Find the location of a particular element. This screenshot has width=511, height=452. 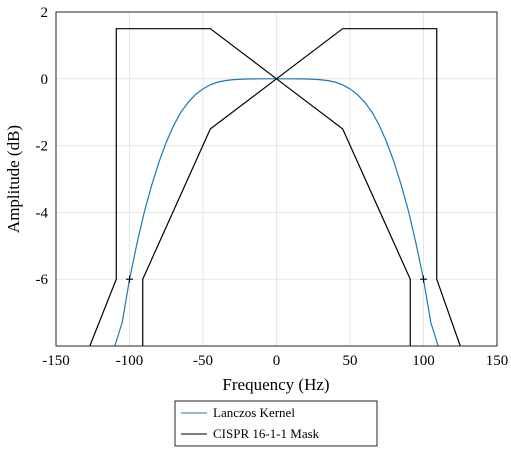

legend-box is located at coordinates (276, 423).